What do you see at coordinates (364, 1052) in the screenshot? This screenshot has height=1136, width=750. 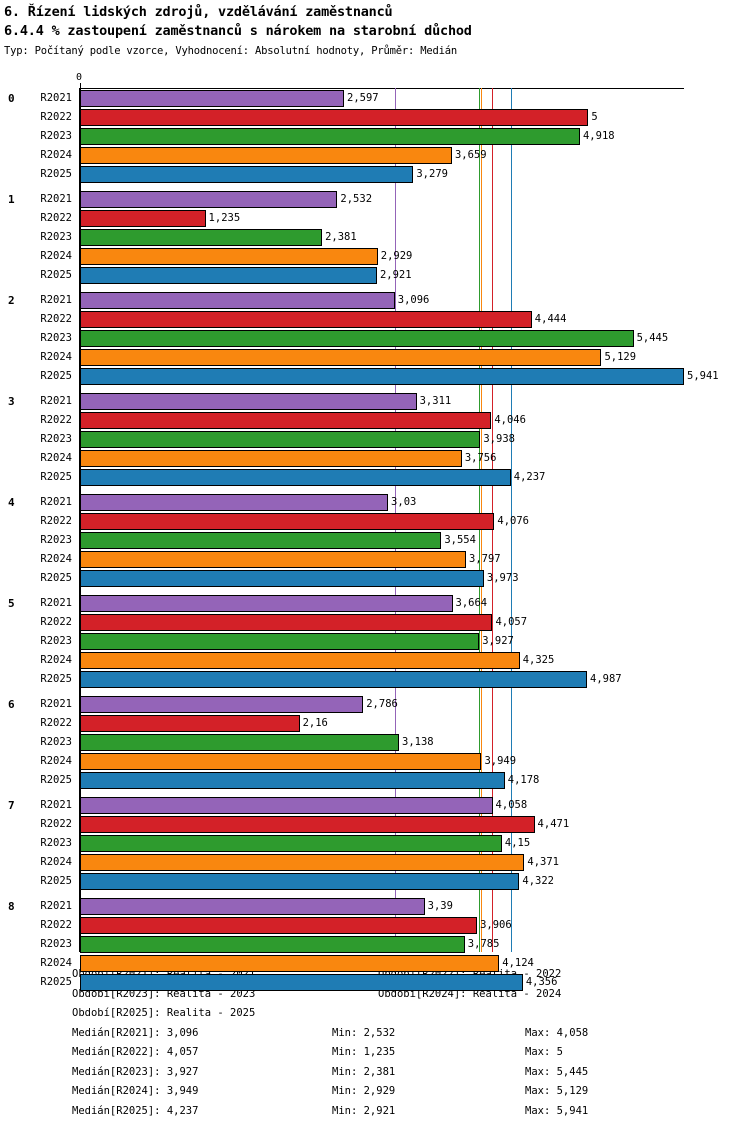 I see `legend-min-value: Min: 1,235` at bounding box center [364, 1052].